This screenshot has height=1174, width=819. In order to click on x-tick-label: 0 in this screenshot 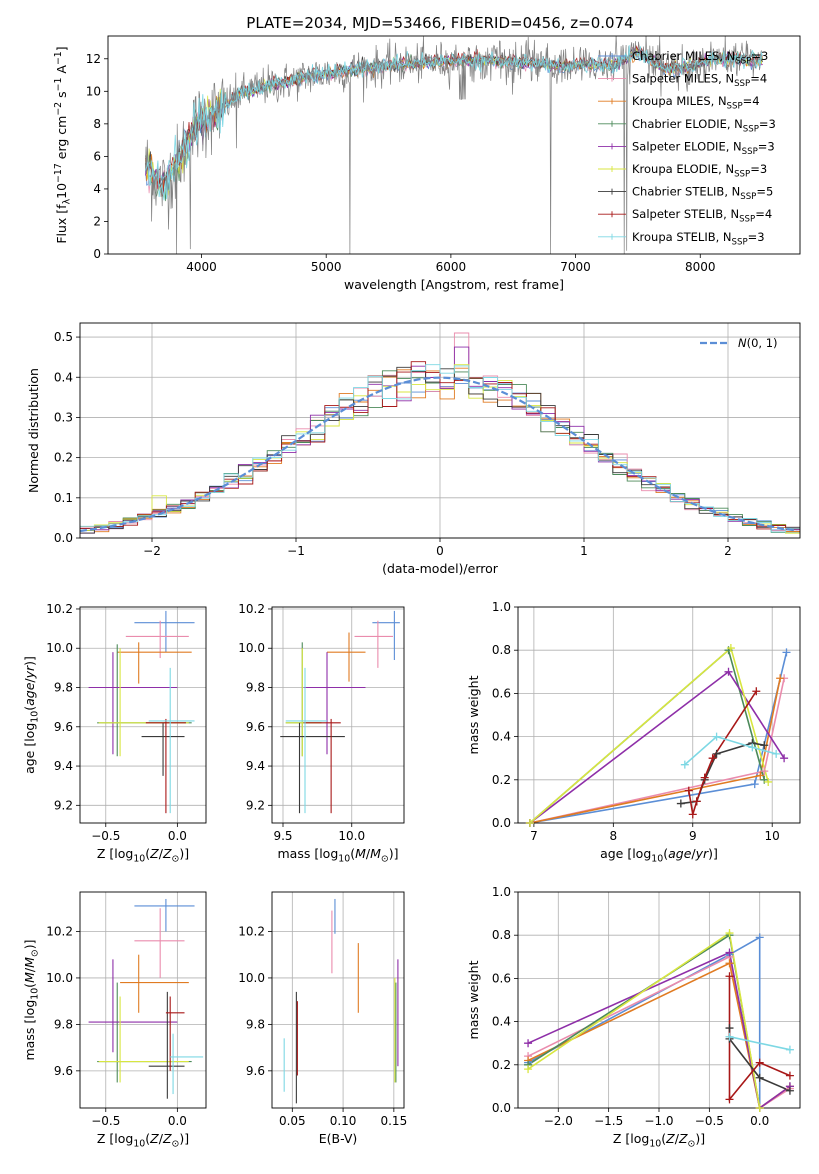, I will do `click(440, 551)`.